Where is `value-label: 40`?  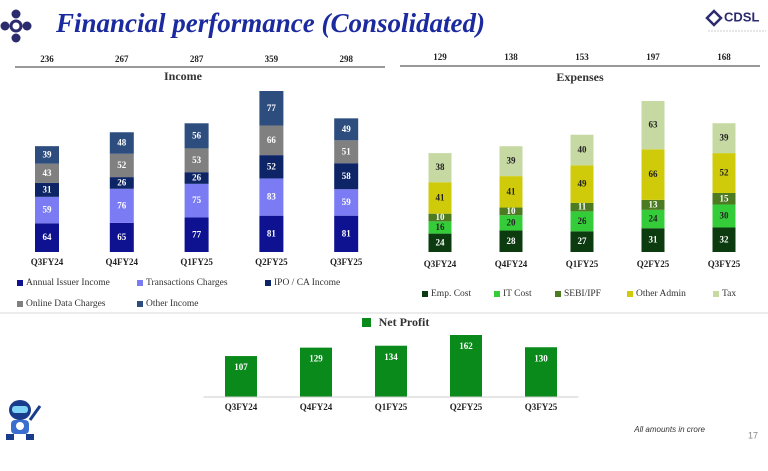
value-label: 40 is located at coordinates (583, 150).